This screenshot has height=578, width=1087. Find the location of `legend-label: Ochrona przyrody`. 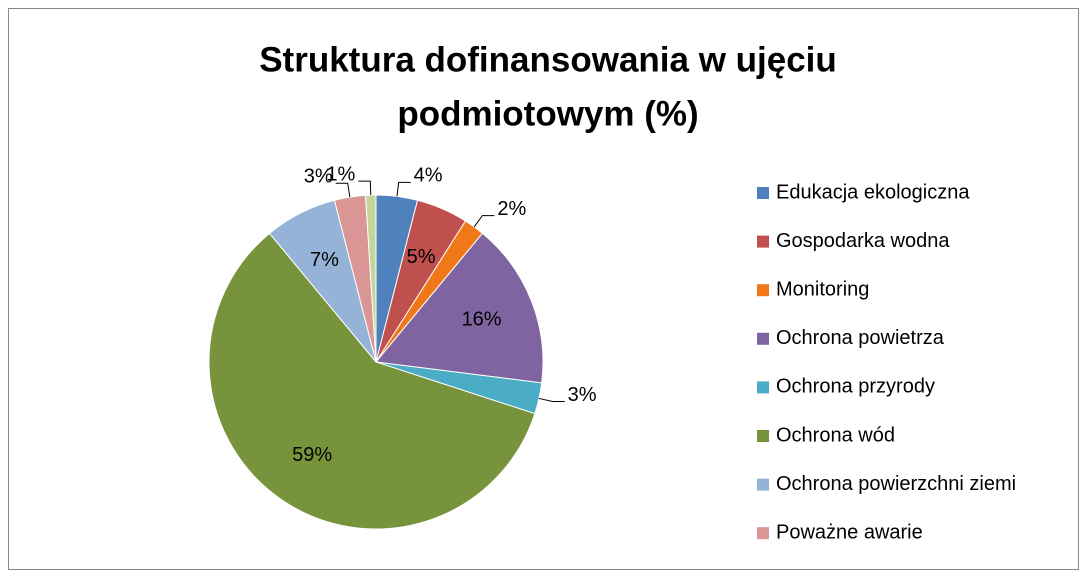

legend-label: Ochrona przyrody is located at coordinates (855, 387).